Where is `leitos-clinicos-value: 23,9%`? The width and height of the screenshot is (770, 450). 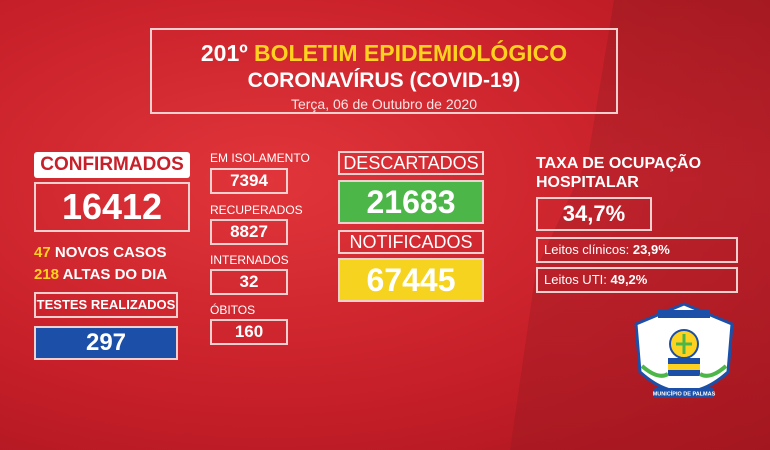
leitos-clinicos-value: 23,9% is located at coordinates (651, 249).